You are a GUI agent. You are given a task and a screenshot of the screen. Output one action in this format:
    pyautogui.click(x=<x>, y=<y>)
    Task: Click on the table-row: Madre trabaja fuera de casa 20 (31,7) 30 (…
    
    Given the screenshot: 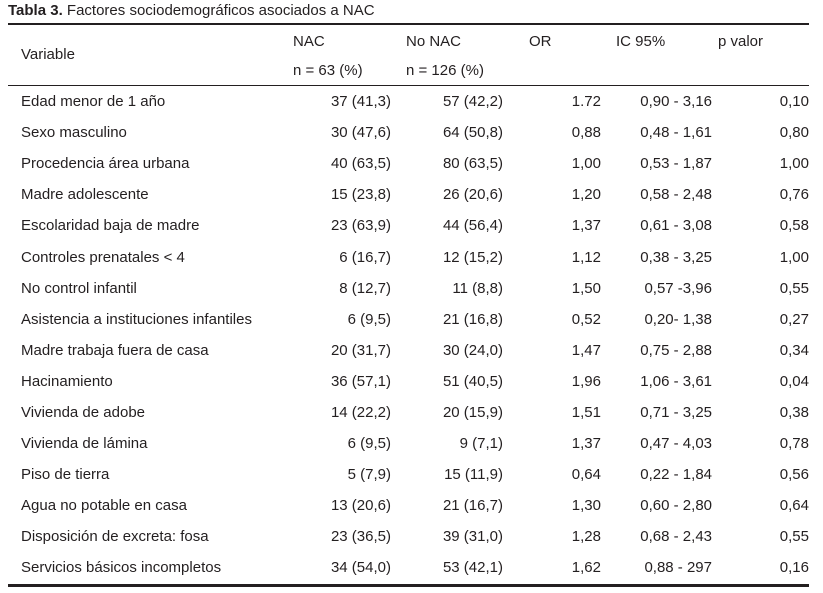 What is the action you would take?
    pyautogui.click(x=408, y=350)
    